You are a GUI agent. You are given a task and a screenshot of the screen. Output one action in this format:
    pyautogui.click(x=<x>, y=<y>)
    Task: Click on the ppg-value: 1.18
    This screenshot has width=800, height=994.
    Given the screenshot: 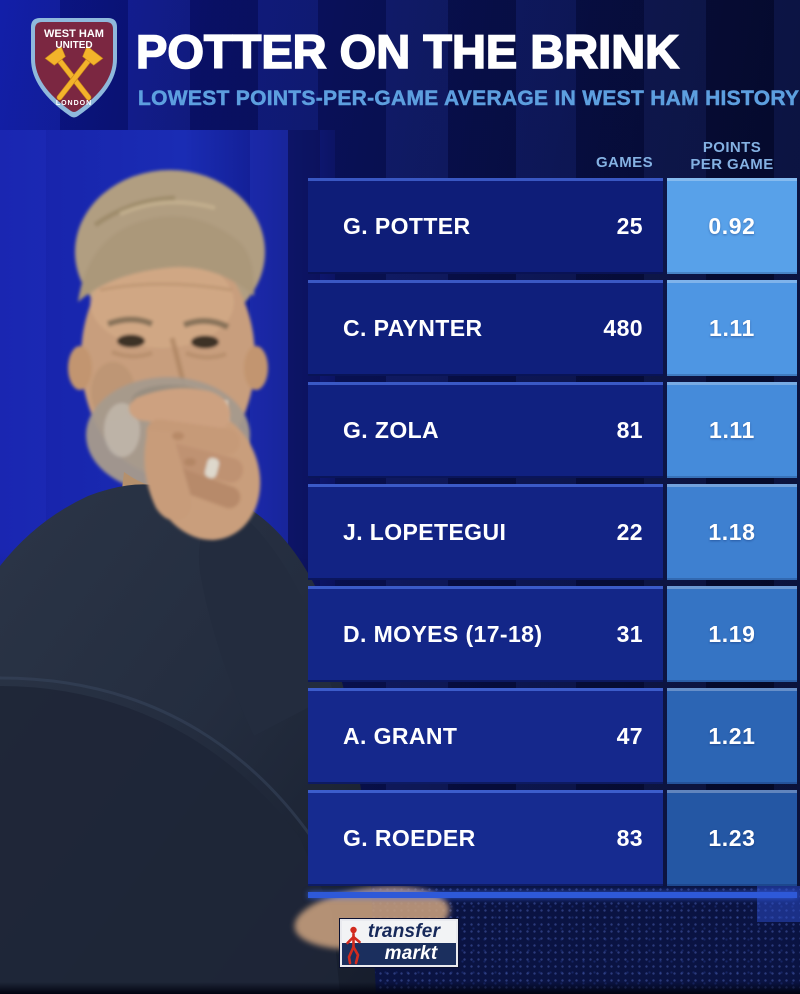 What is the action you would take?
    pyautogui.click(x=732, y=531)
    